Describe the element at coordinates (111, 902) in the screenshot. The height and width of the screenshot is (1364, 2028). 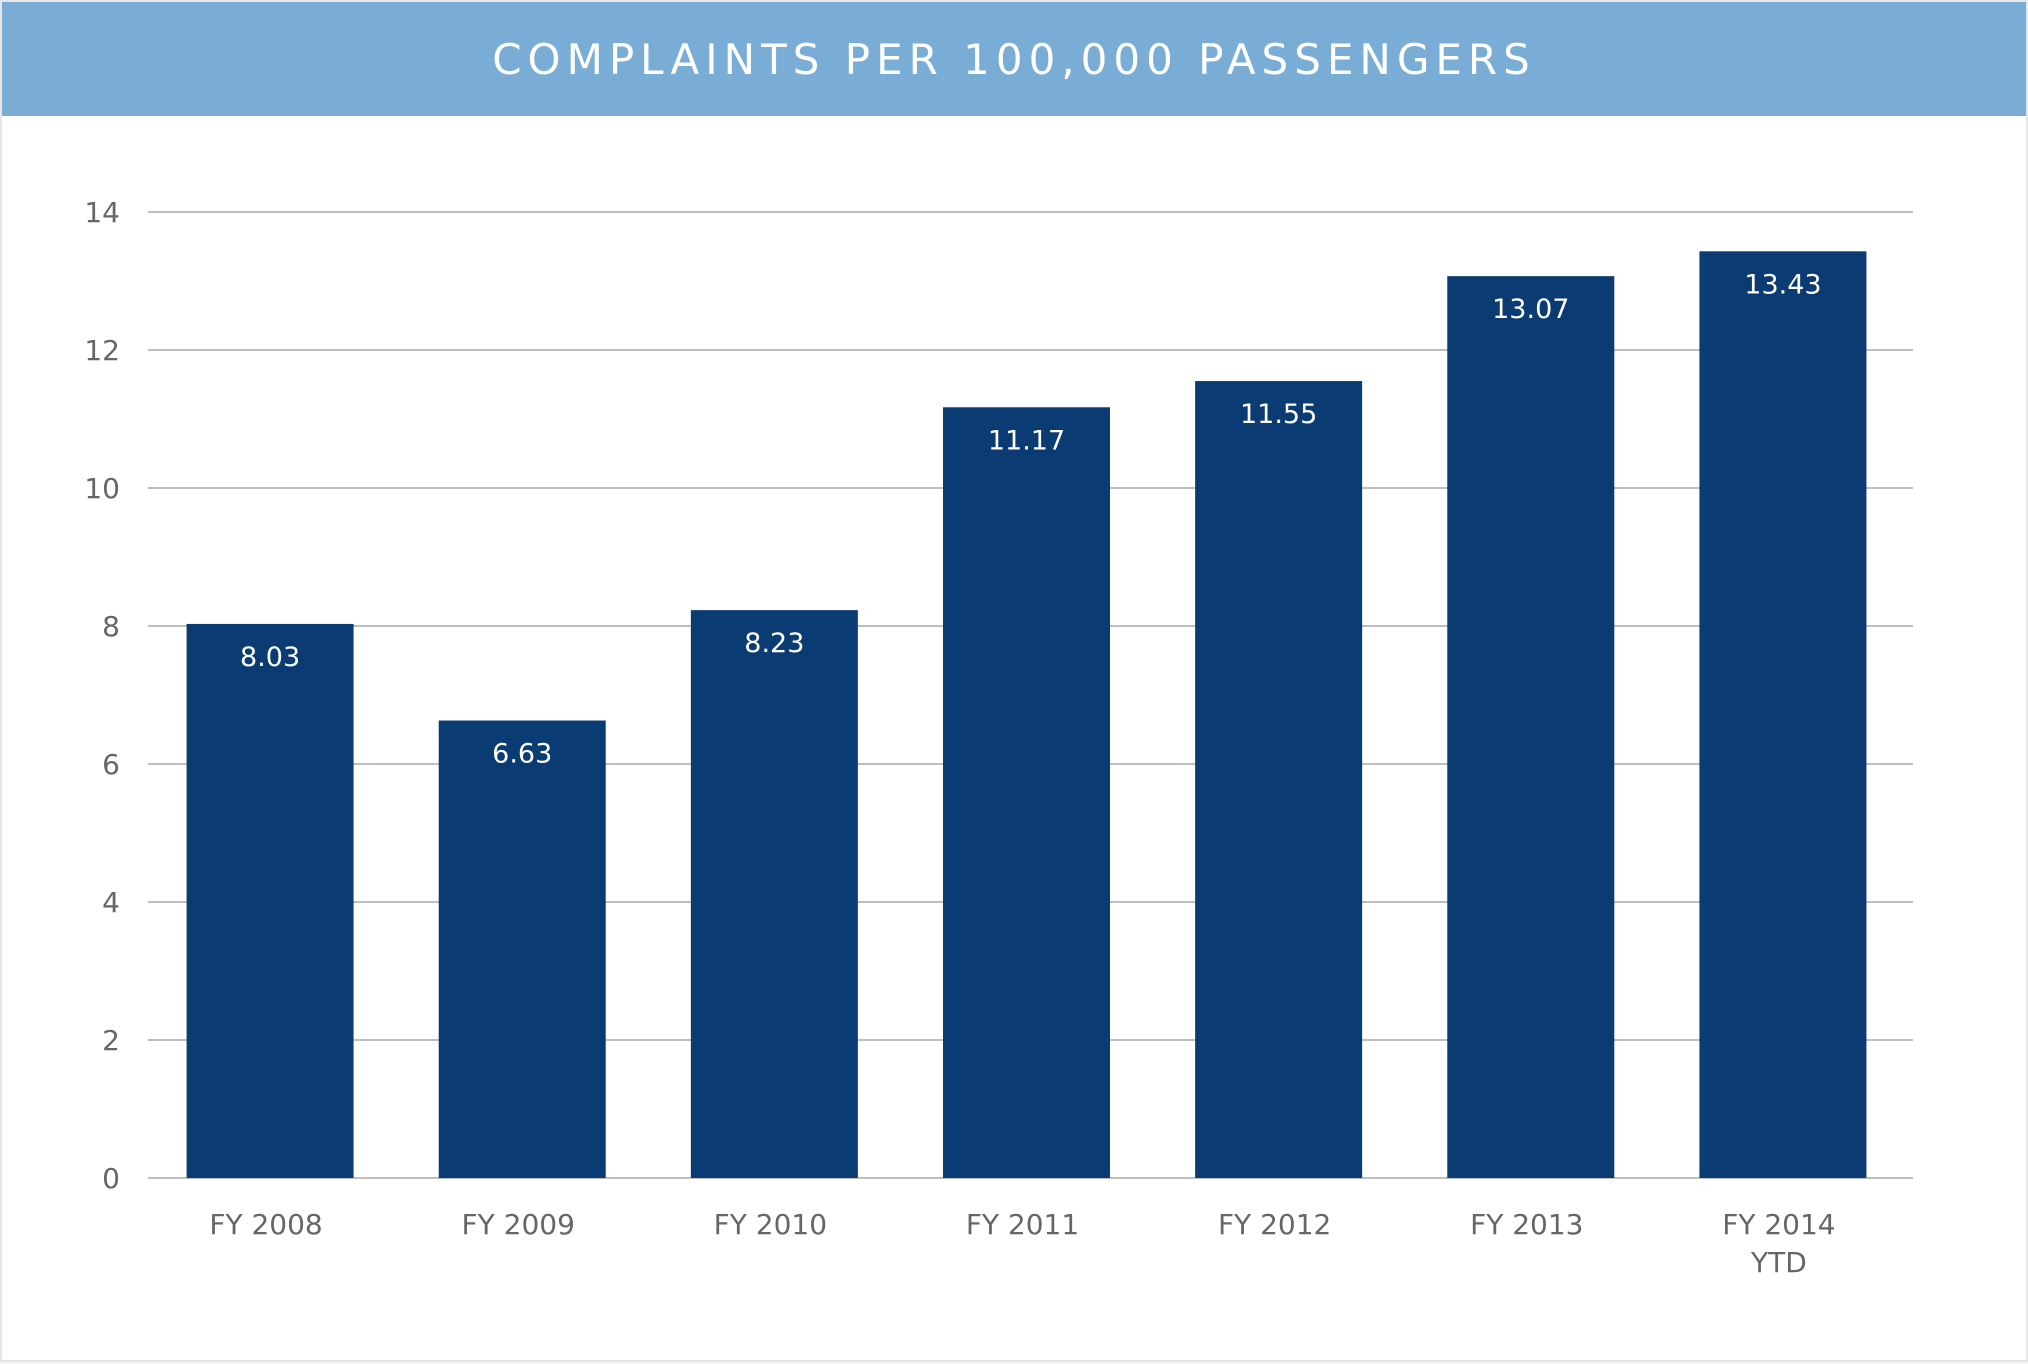
I see `y-tick-label: 4` at that location.